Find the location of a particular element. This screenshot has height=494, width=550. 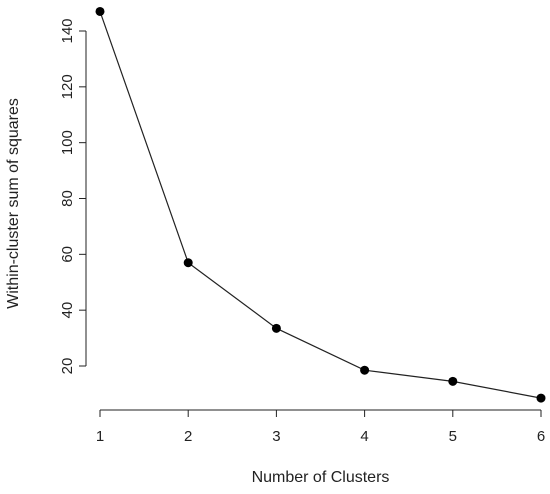

y-tick-label: 60 is located at coordinates (67, 254).